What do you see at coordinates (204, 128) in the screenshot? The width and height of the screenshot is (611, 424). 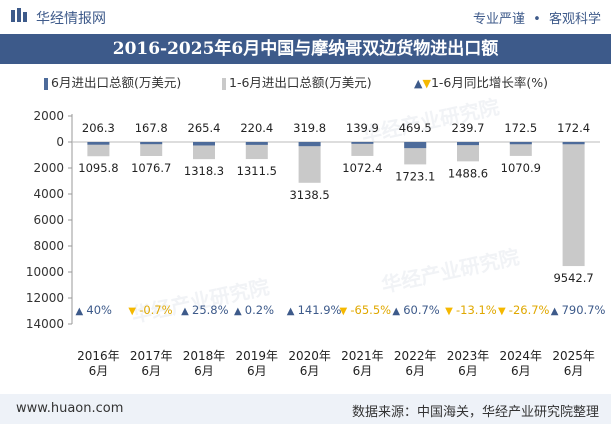 I see `data-label-monthly: 265.4` at bounding box center [204, 128].